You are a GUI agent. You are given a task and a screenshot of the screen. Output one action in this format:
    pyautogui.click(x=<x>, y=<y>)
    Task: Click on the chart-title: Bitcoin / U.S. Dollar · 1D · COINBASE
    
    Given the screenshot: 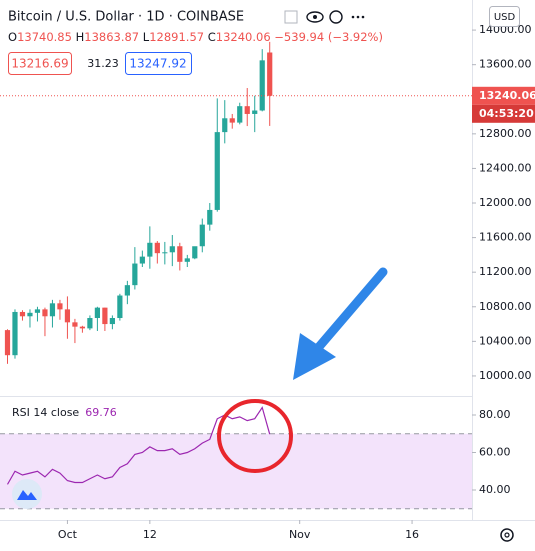 What is the action you would take?
    pyautogui.click(x=126, y=17)
    